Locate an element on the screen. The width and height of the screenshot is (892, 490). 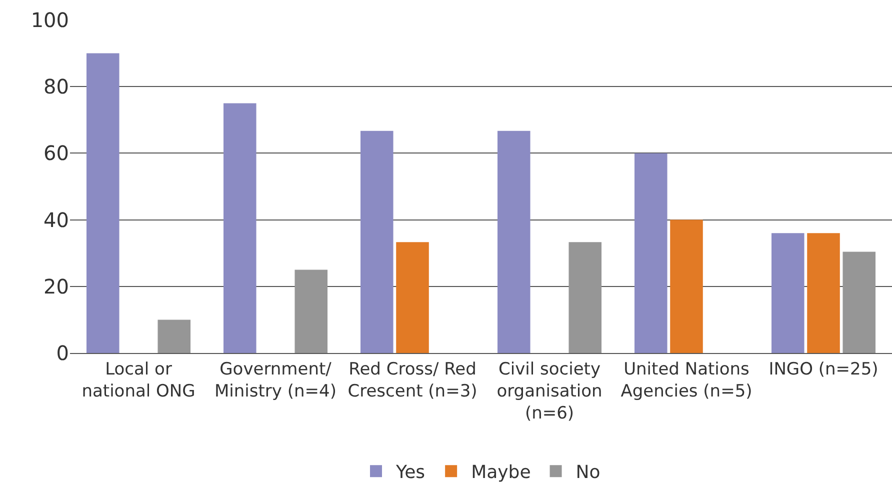
legend-label: Maybe is located at coordinates (501, 473).